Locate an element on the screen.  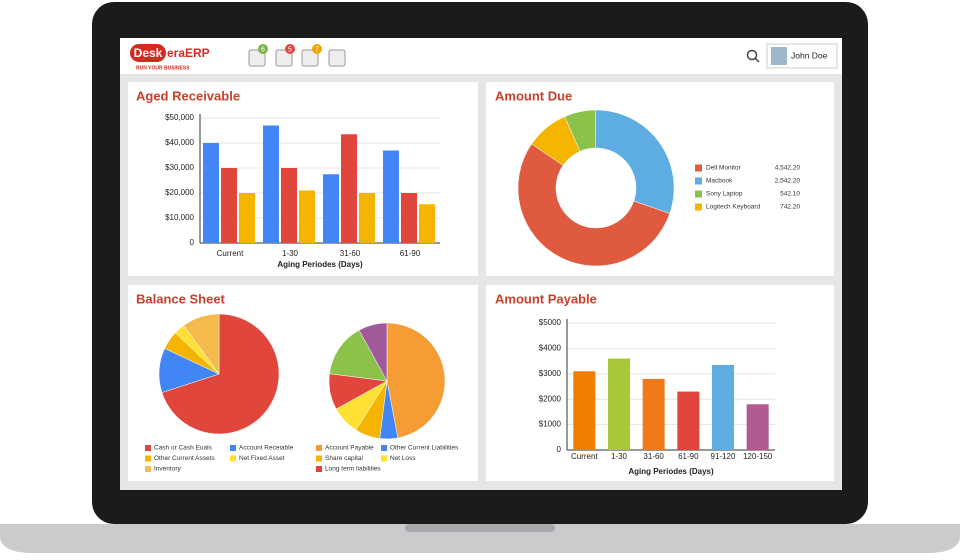
mail-icon is located at coordinates (284, 58).